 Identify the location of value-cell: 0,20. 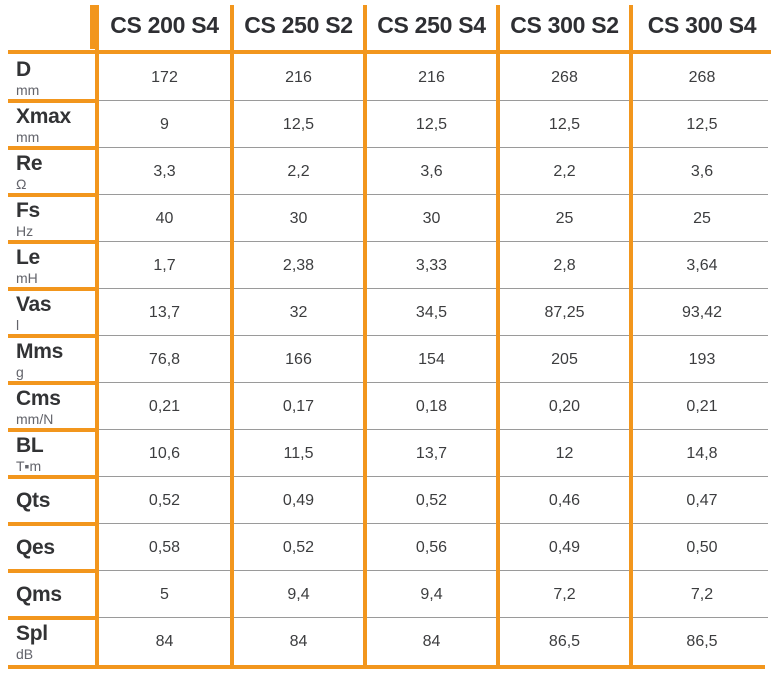
(564, 406).